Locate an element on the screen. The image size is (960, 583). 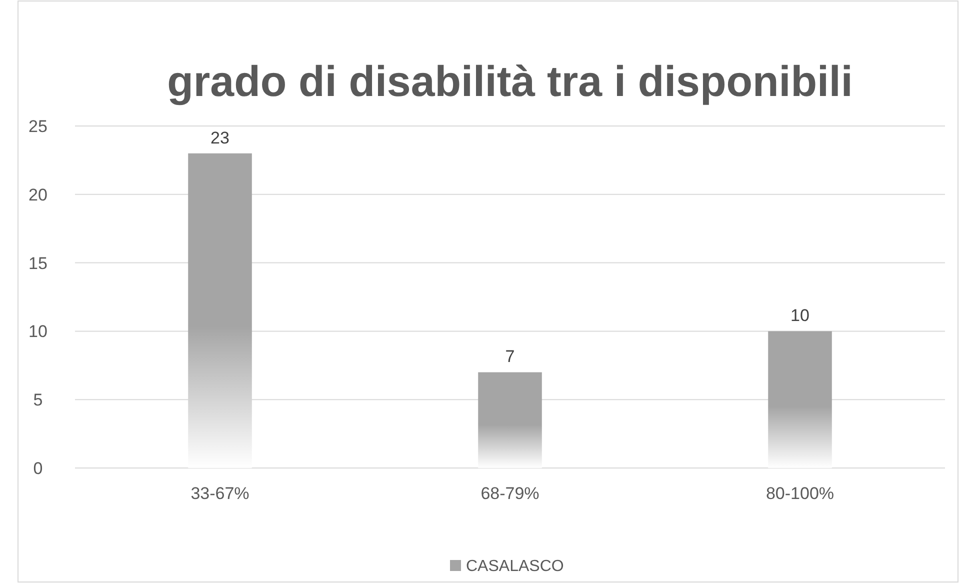
y-tick-label: 5 is located at coordinates (38, 400).